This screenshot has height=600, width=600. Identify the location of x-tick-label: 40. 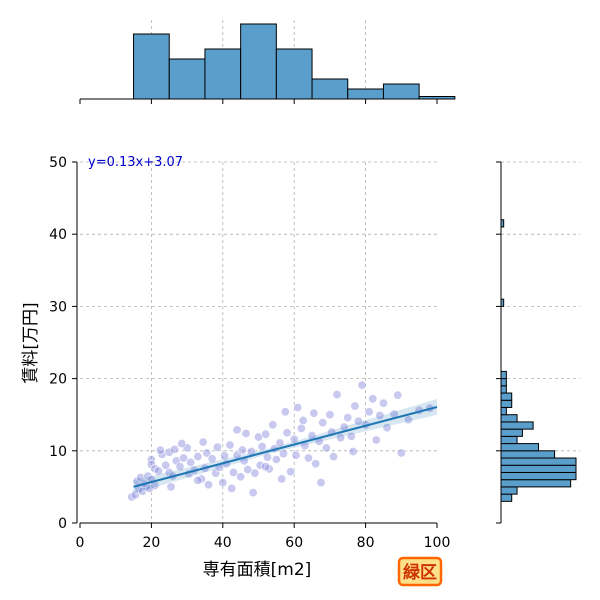
(223, 543).